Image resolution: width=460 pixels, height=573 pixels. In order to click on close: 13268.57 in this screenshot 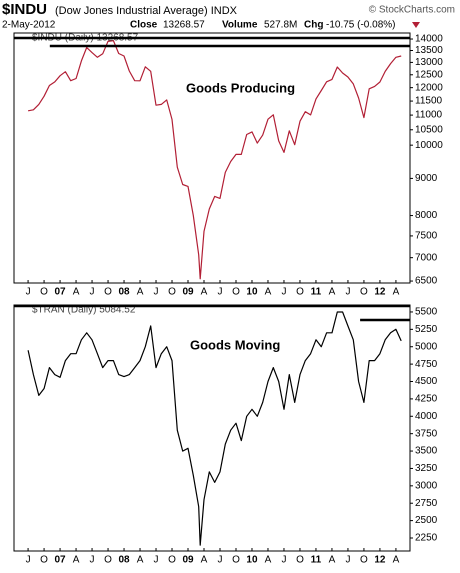, I will do `click(184, 25)`.